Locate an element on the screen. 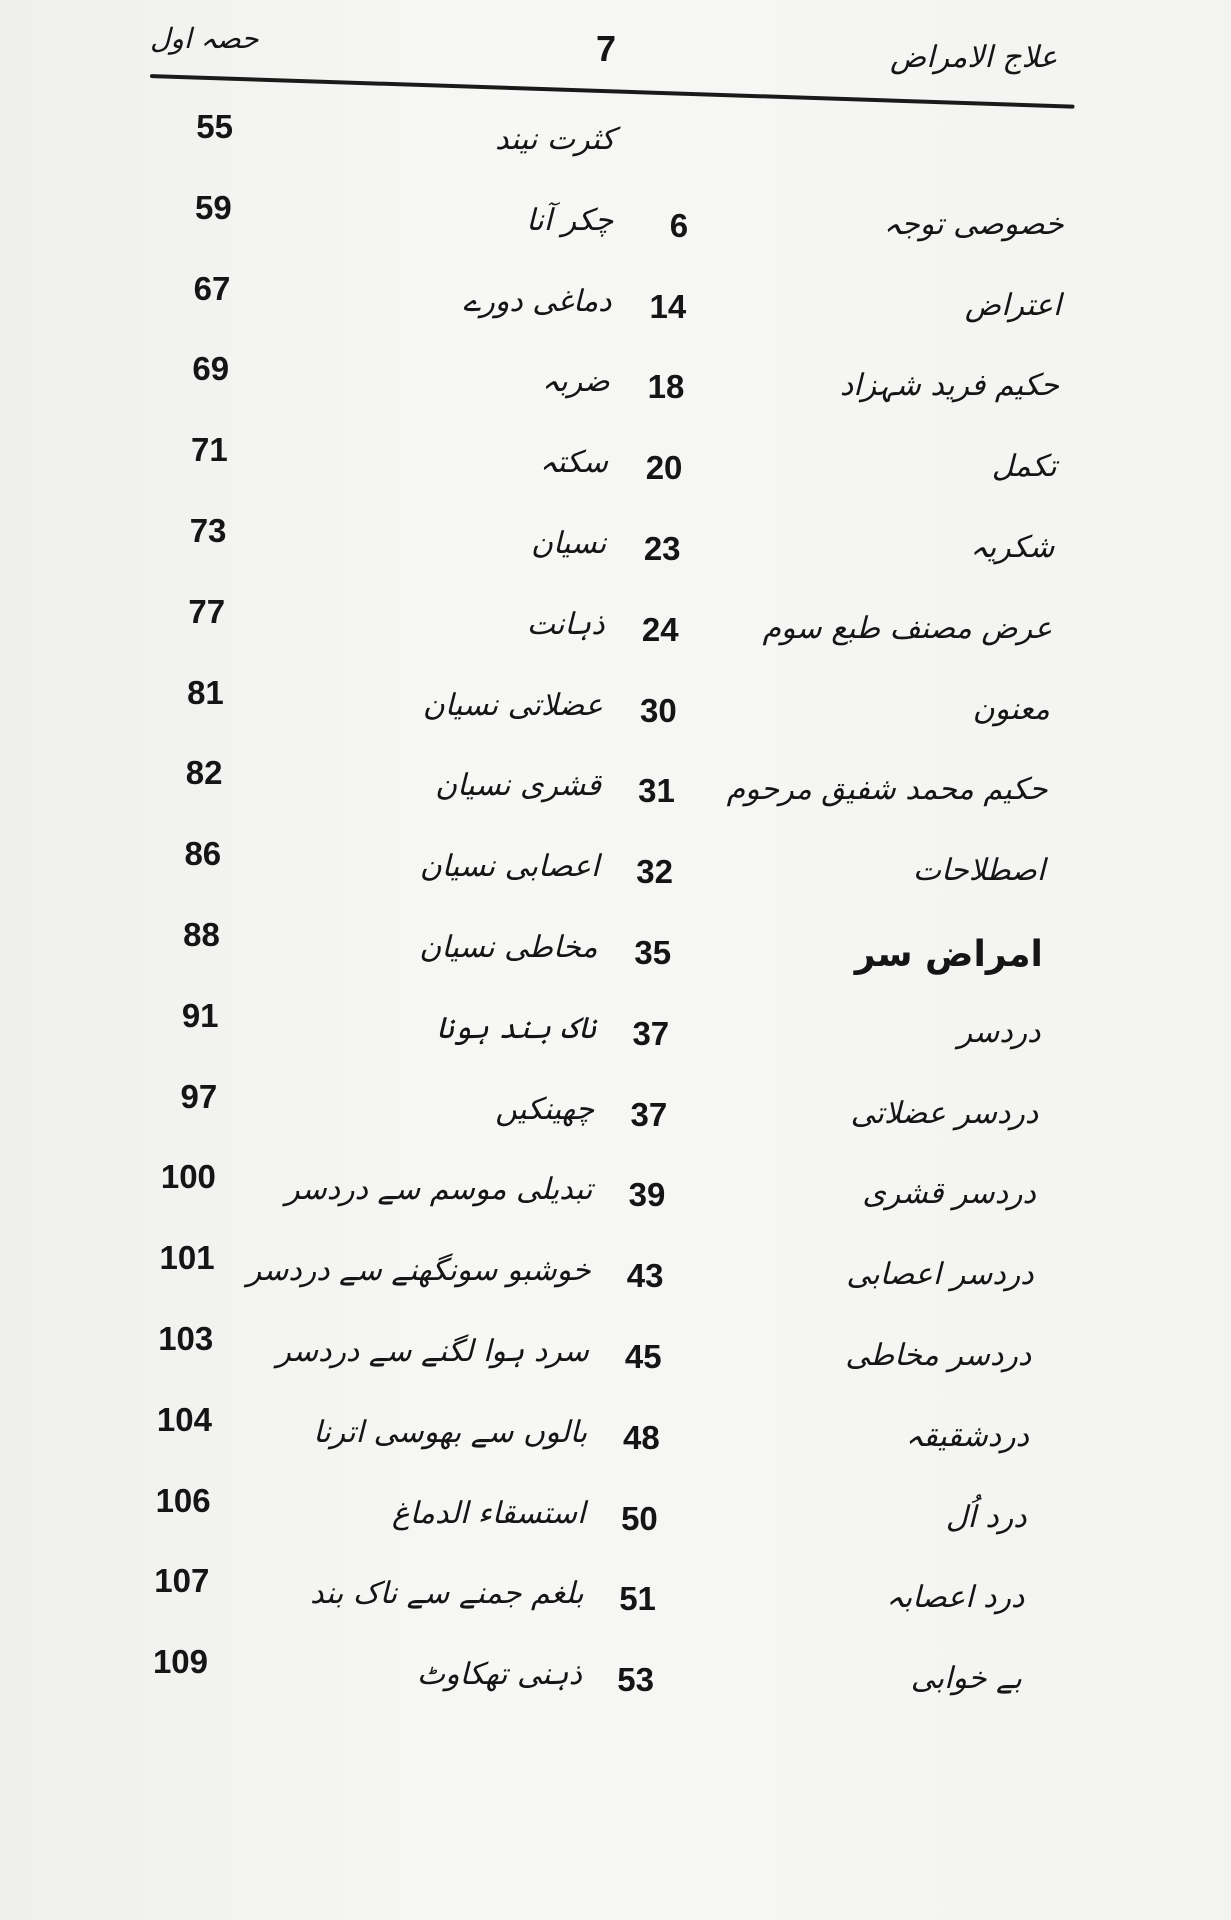 The height and width of the screenshot is (1920, 1231). left-page-number: 91 is located at coordinates (200, 1015).